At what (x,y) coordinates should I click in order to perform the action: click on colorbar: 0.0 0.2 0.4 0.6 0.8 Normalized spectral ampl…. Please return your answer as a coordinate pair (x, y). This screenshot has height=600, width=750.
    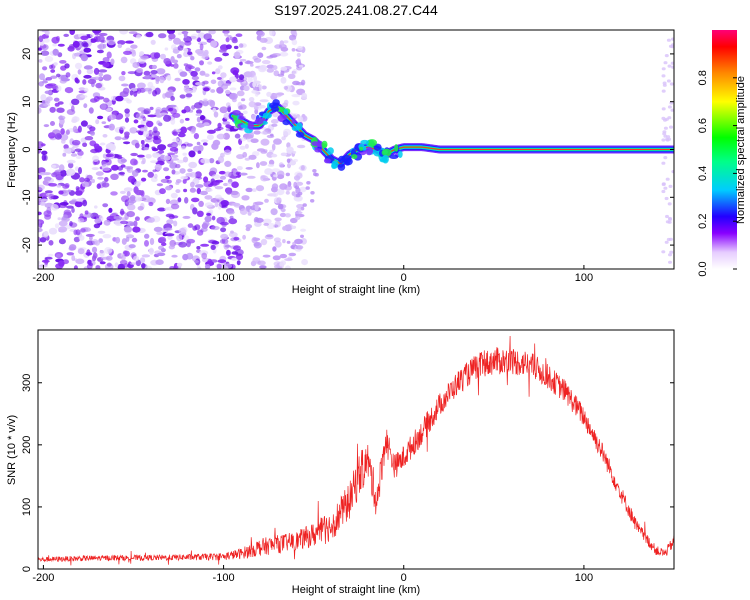
    Looking at the image, I should click on (722, 153).